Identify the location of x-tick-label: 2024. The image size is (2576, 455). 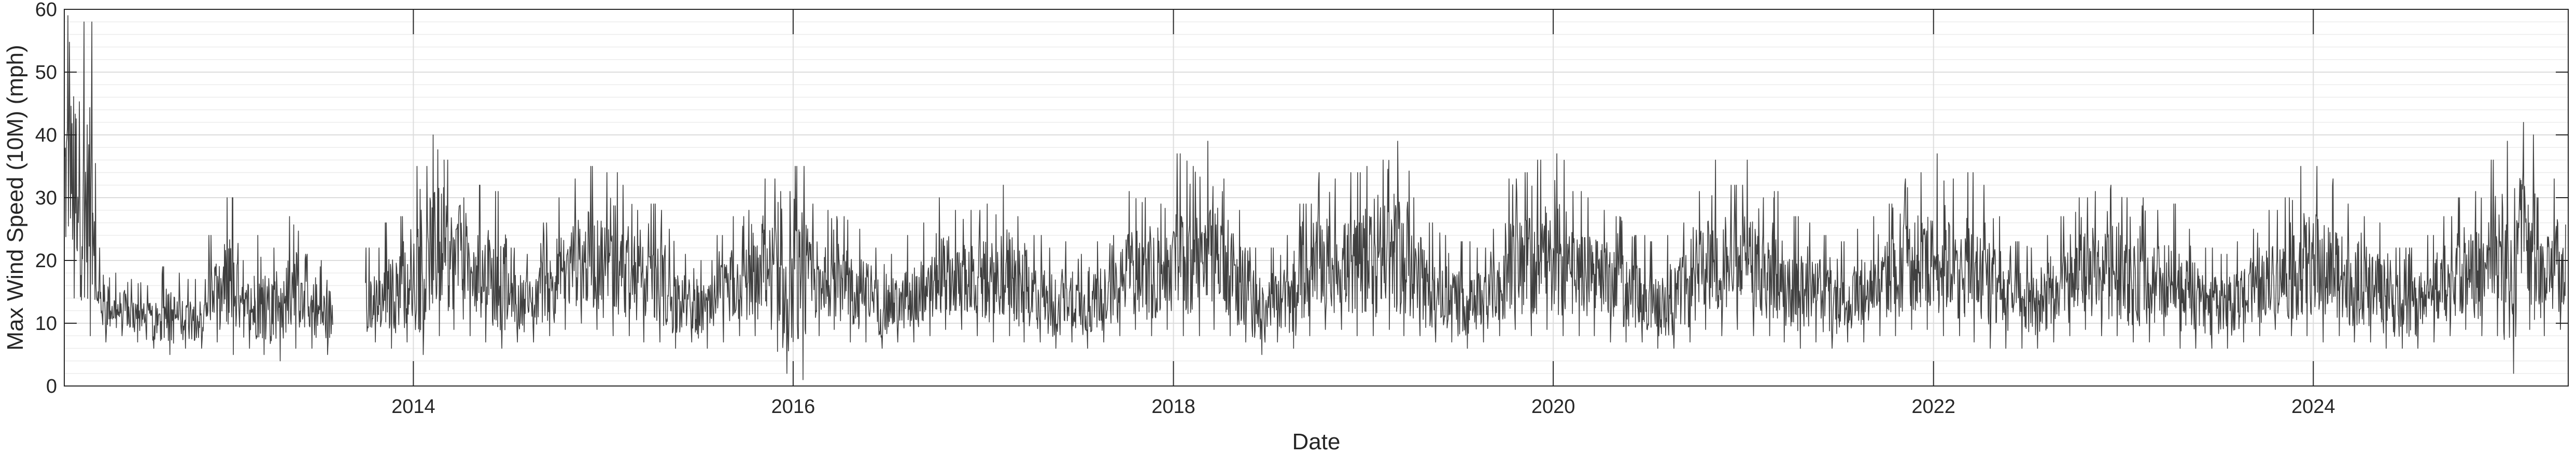
(2313, 407).